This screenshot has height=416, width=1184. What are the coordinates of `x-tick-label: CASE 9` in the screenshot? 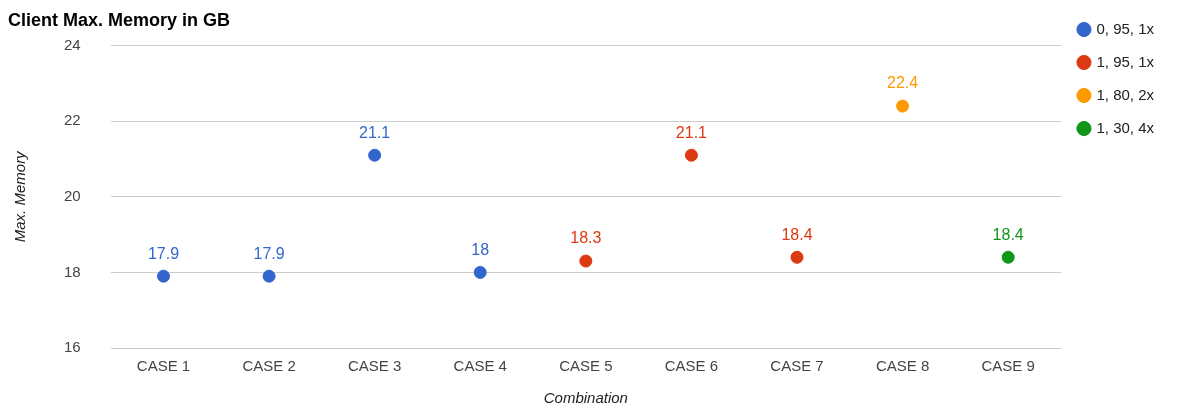 It's located at (1008, 366).